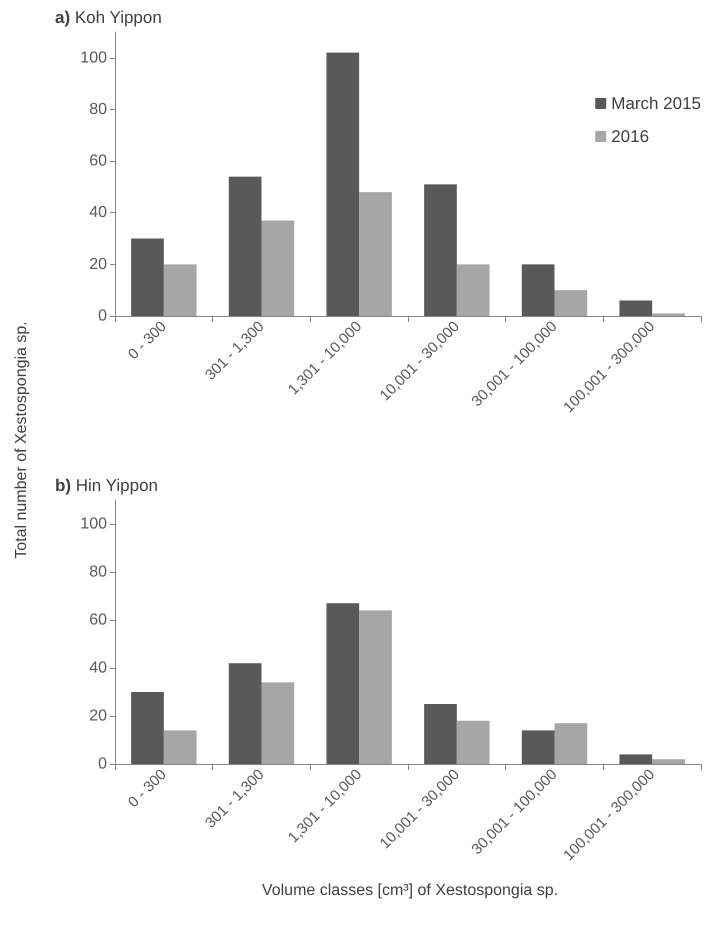 This screenshot has height=928, width=711. I want to click on chart-title: a) Koh Yippon, so click(108, 17).